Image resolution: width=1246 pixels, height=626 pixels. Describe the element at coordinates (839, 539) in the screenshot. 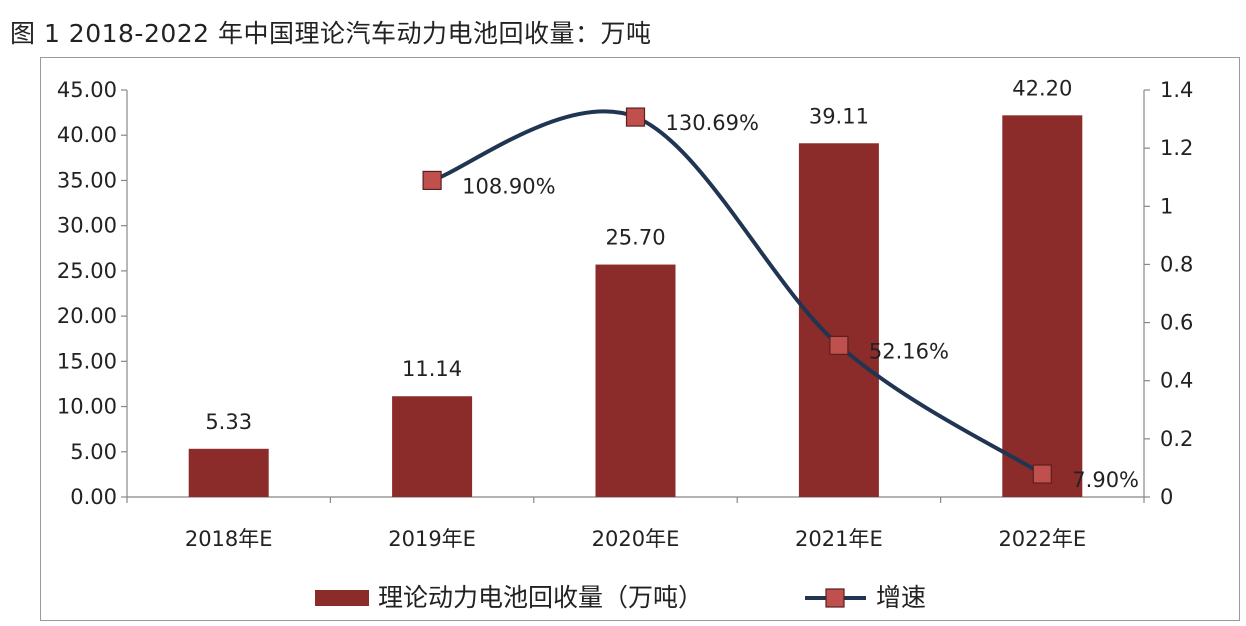

I see `x-tick-label: 2021年E` at that location.